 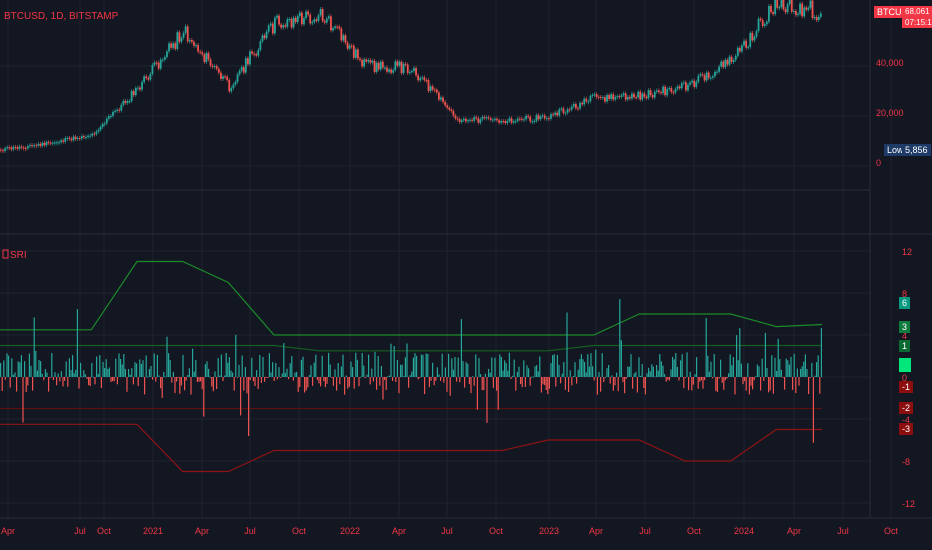 I want to click on indicator-title: SRI, so click(x=18, y=255).